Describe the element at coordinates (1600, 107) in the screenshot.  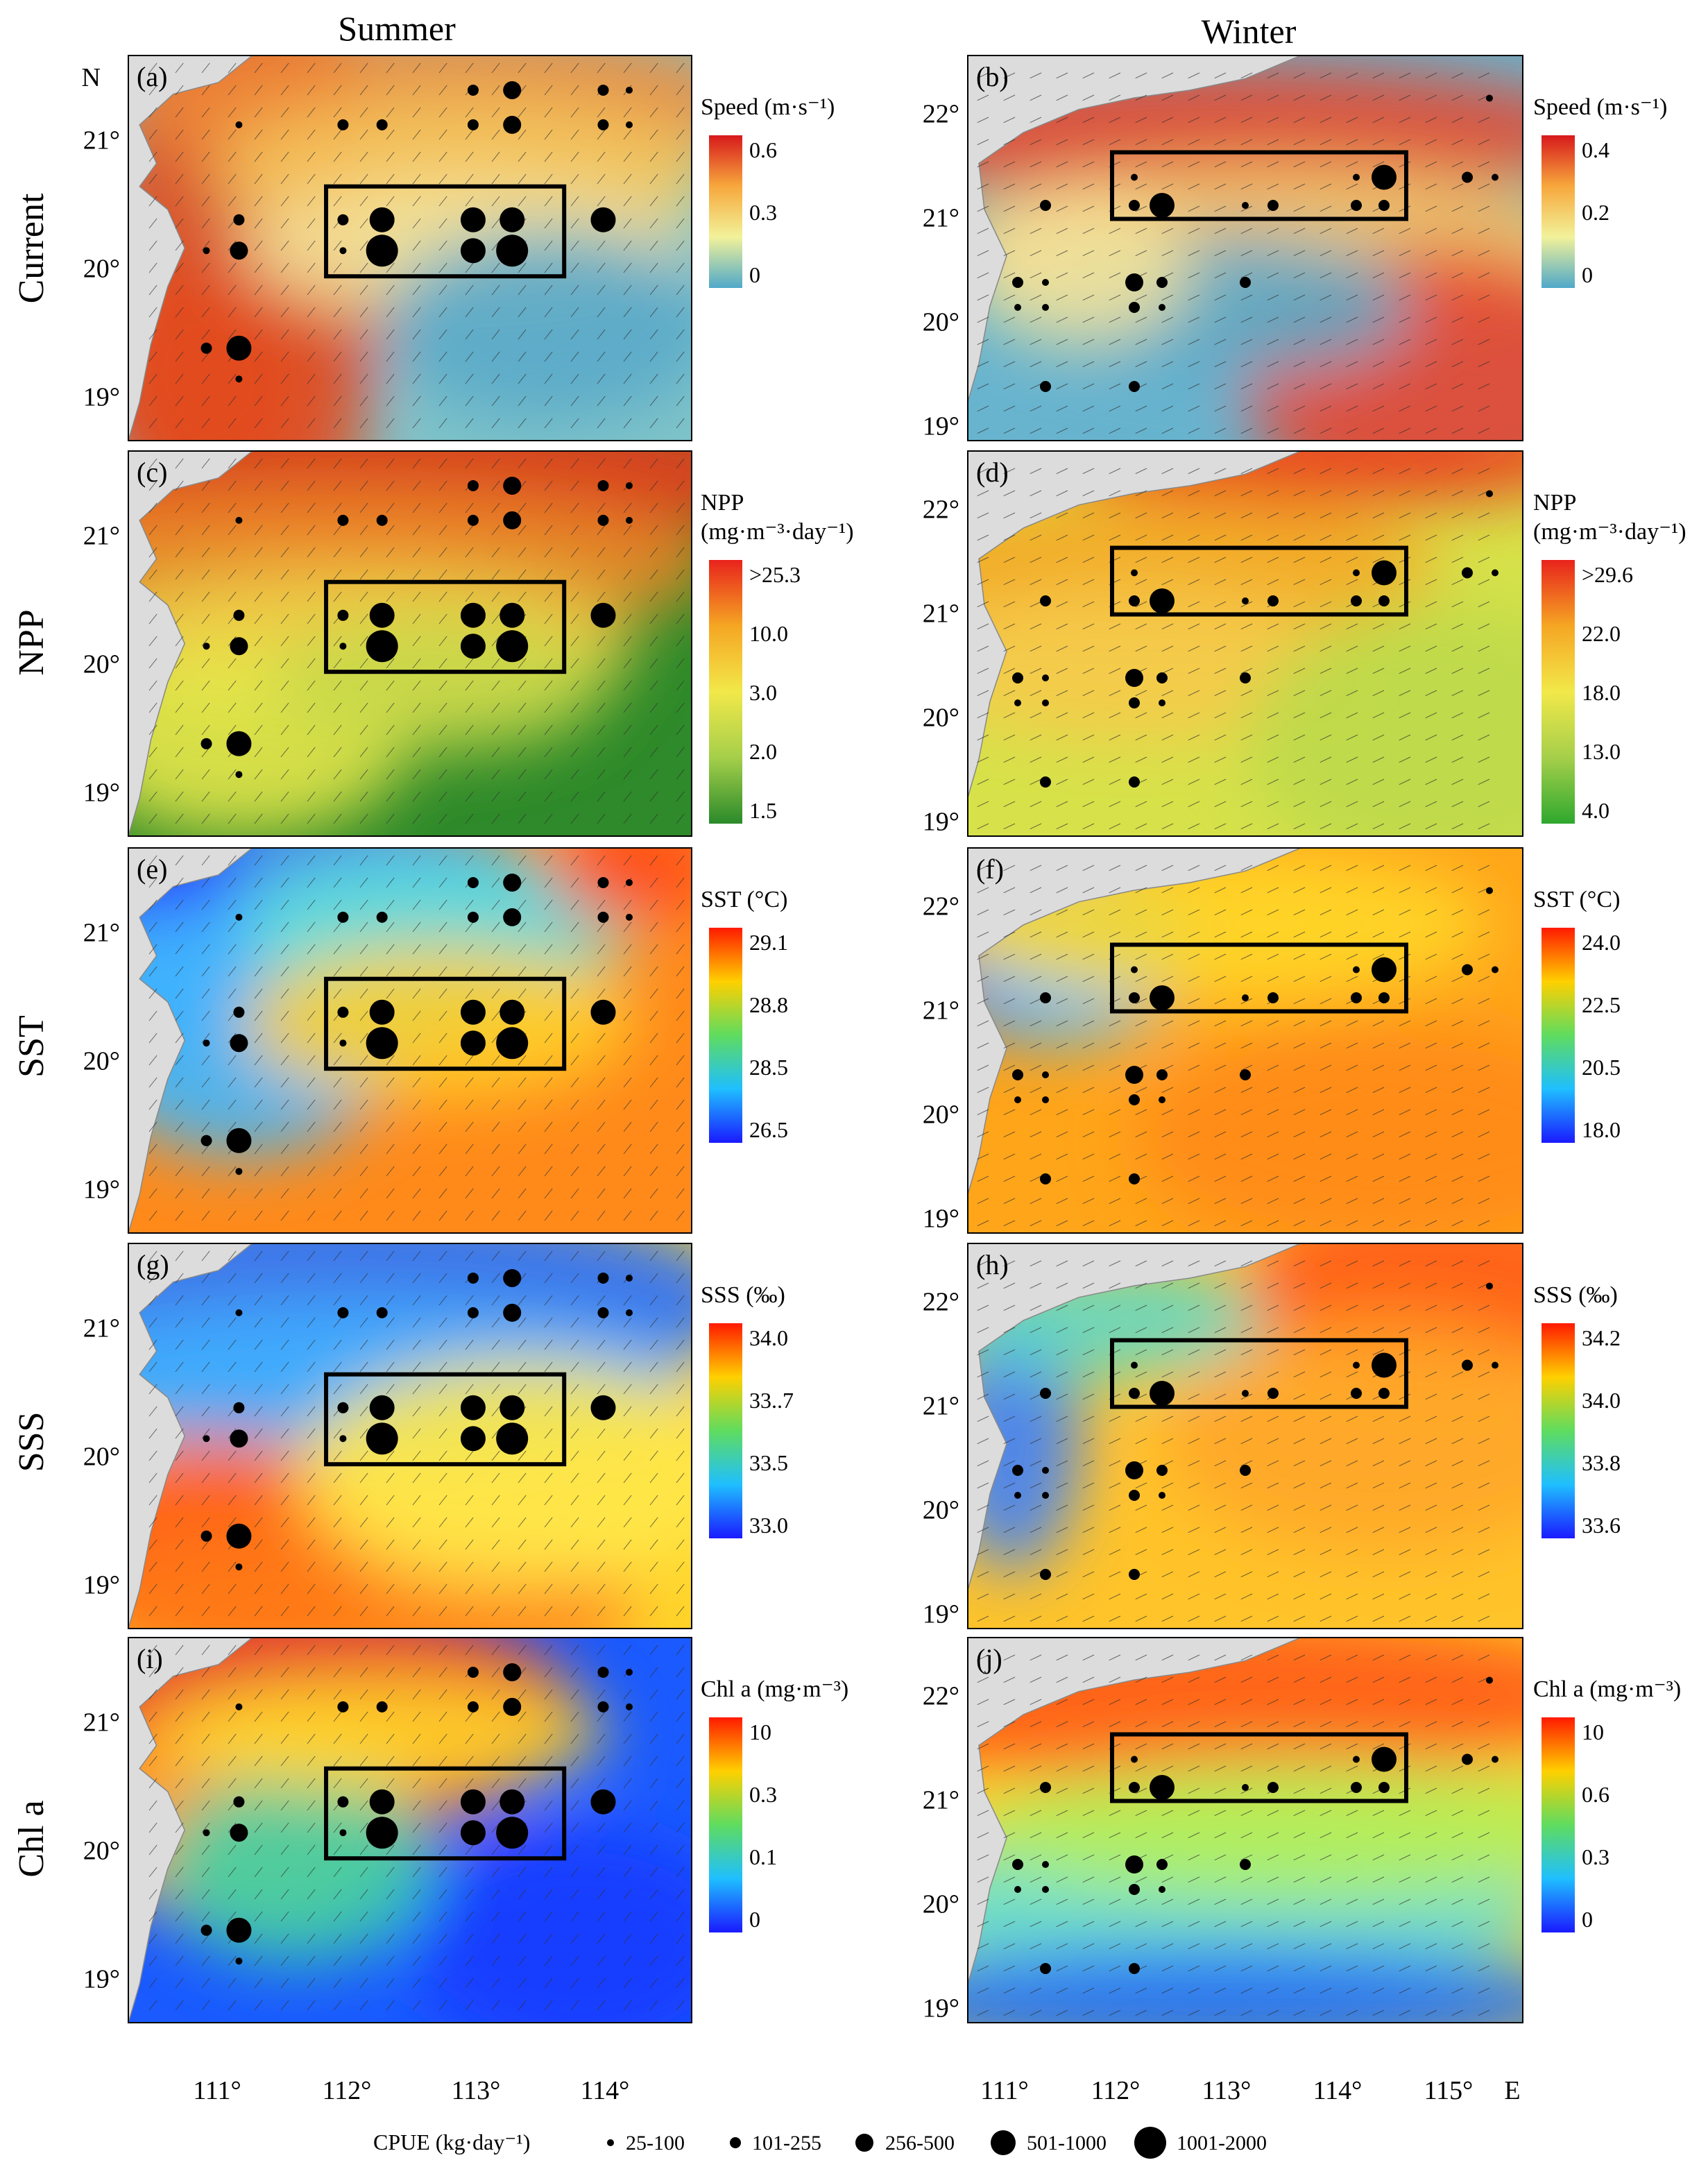
I see `legend-title-b: Speed (m·s⁻¹)` at that location.